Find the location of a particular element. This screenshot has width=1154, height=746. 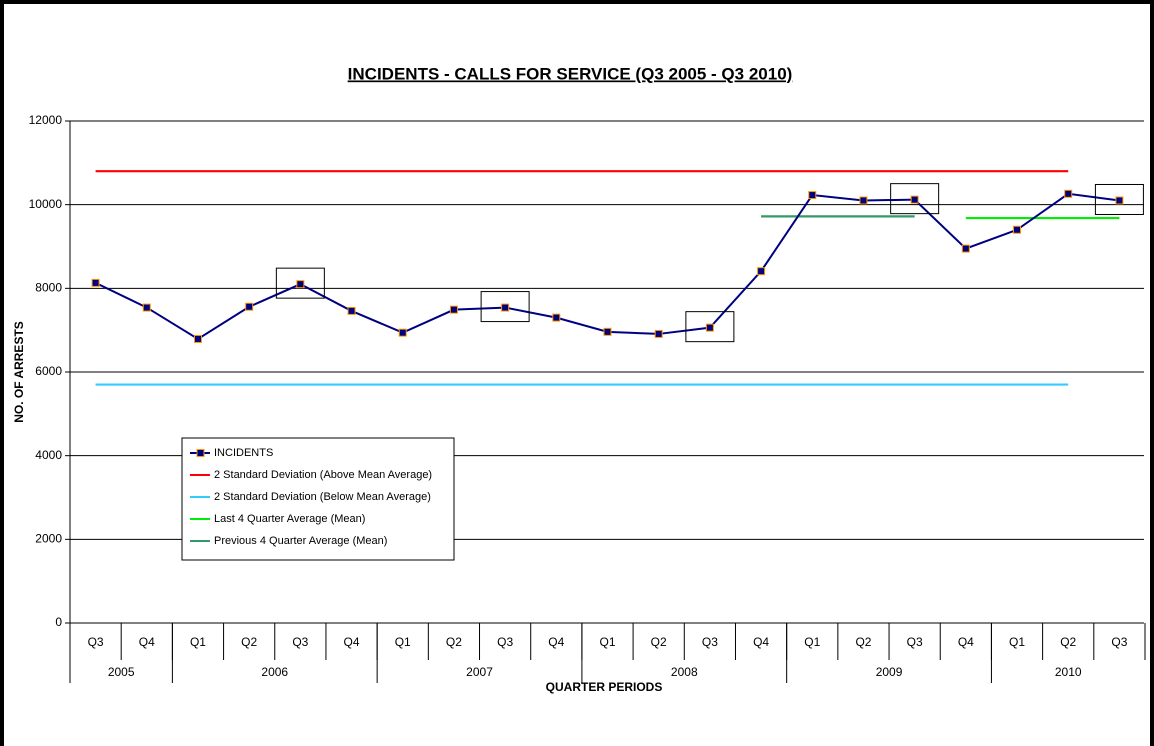

legend-box is located at coordinates (318, 499).